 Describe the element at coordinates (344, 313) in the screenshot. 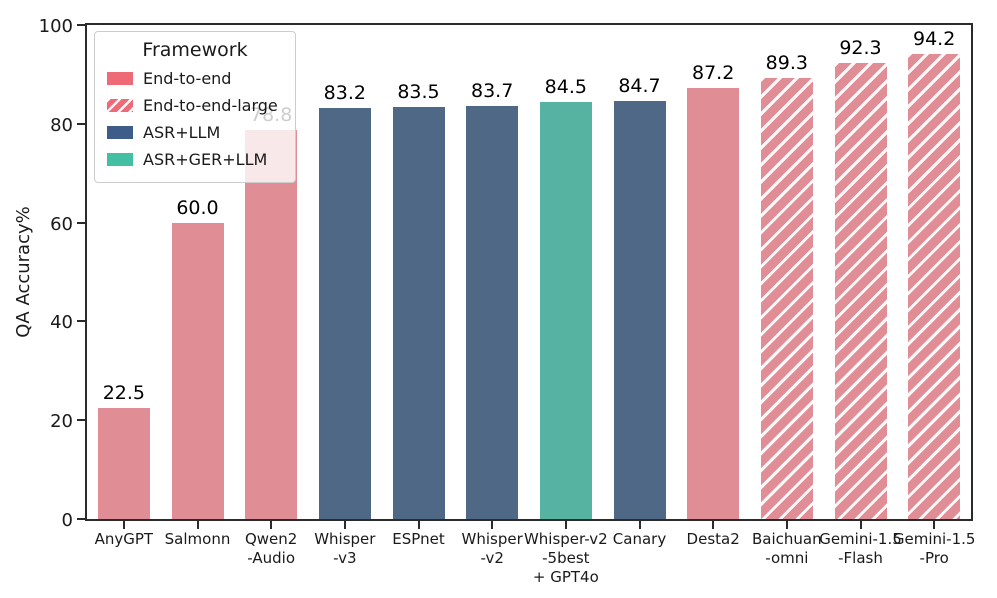

I see `bar-whisper-v3` at that location.